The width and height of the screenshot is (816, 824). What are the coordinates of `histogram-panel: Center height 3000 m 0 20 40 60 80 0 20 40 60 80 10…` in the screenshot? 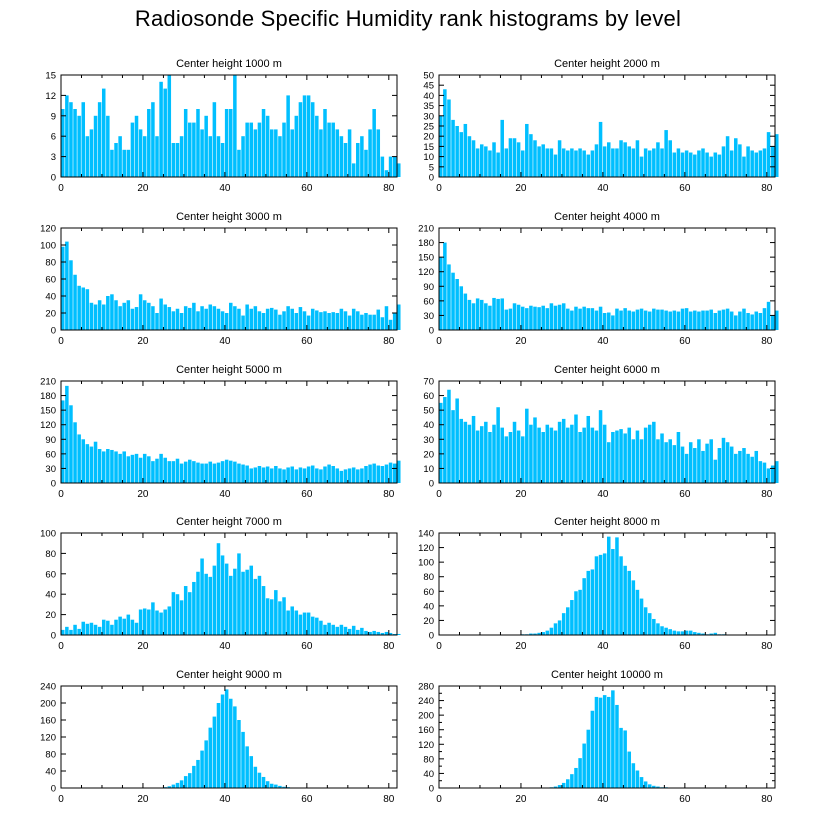 It's located at (220, 279).